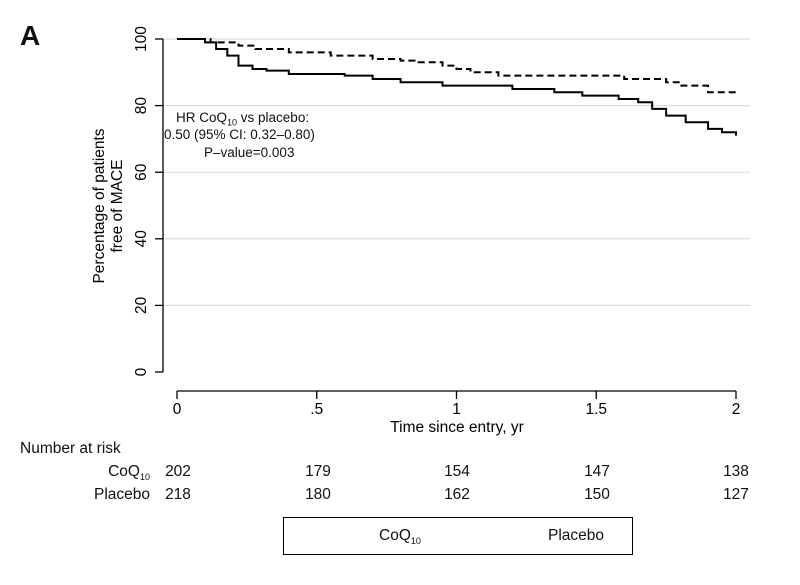 This screenshot has width=800, height=585. What do you see at coordinates (141, 39) in the screenshot?
I see `y-tick-label: 100` at bounding box center [141, 39].